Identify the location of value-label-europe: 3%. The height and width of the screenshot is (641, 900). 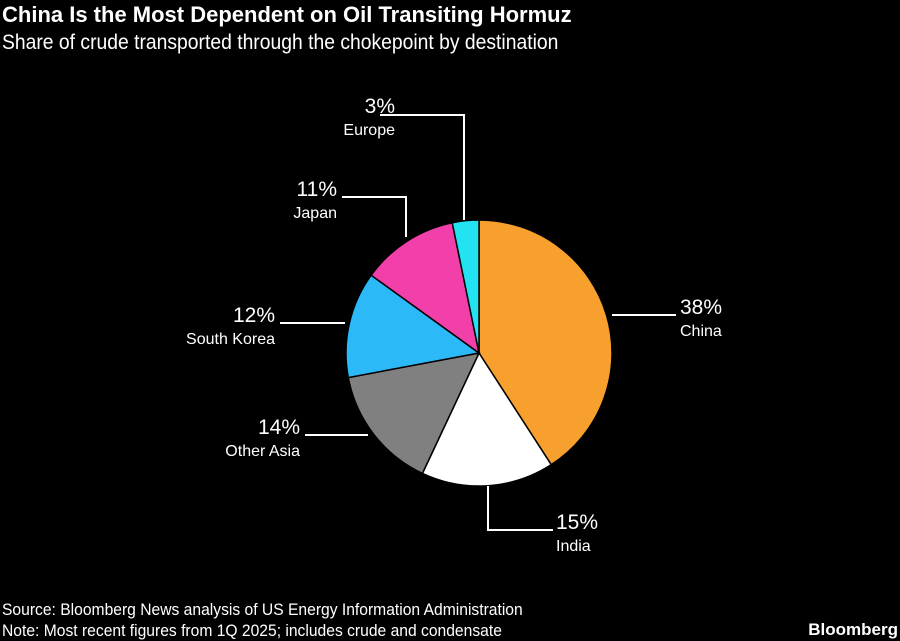
(380, 106).